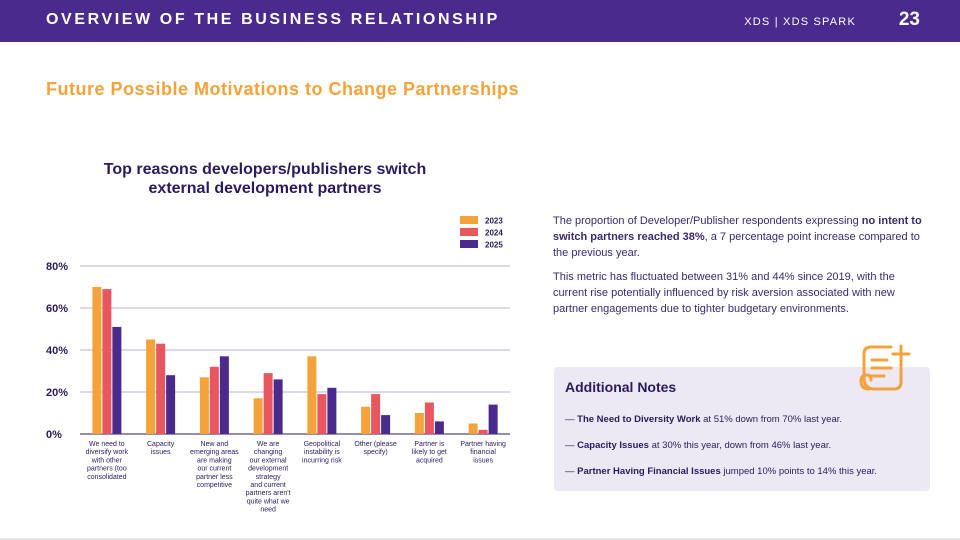 The height and width of the screenshot is (540, 960). Describe the element at coordinates (800, 22) in the screenshot. I see `header-brand: XDS | XDS SPARK` at that location.